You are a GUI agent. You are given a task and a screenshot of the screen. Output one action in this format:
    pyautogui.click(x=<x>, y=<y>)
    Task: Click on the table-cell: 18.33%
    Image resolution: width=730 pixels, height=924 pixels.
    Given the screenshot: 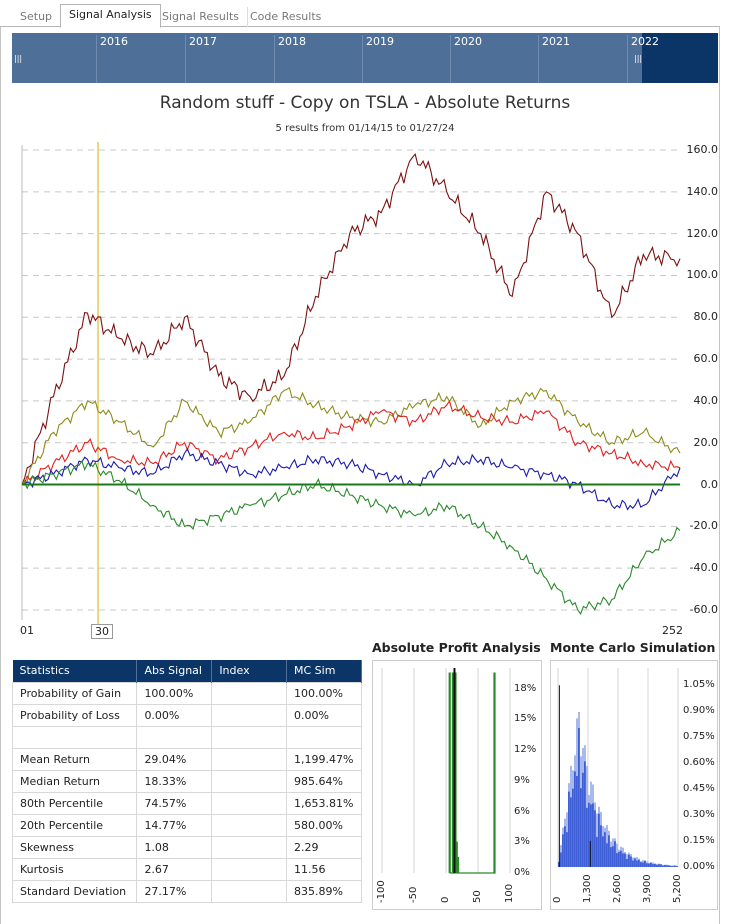 What is the action you would take?
    pyautogui.click(x=174, y=781)
    